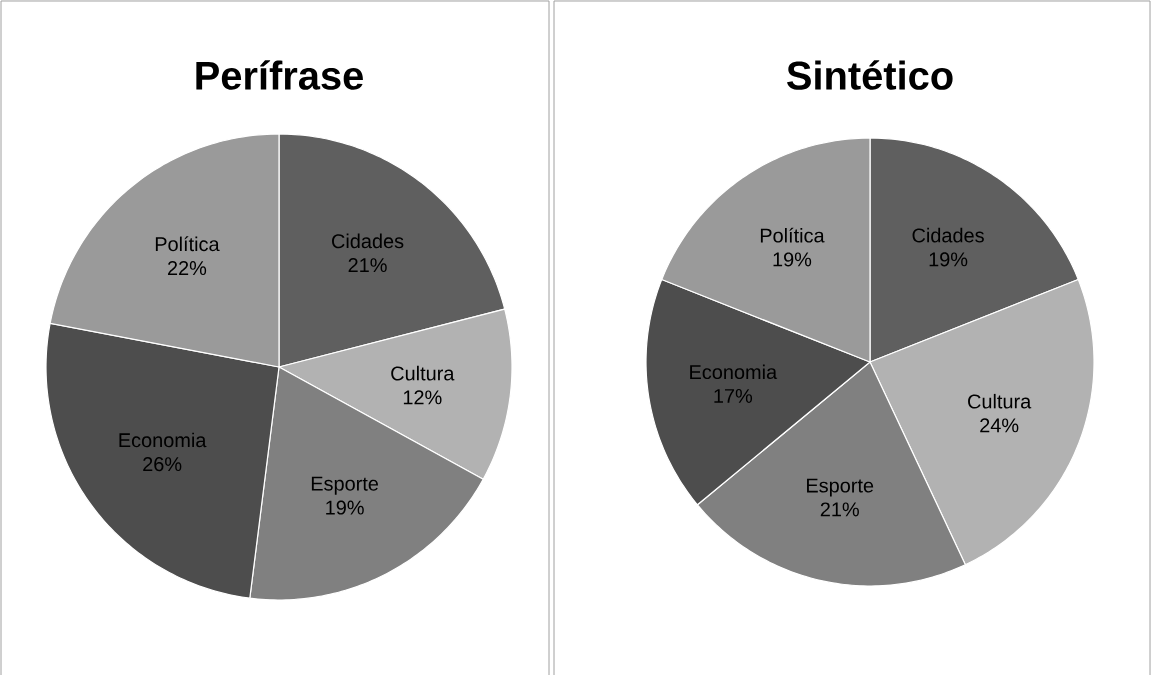 The width and height of the screenshot is (1151, 675). What do you see at coordinates (187, 268) in the screenshot?
I see `data-label: 22%` at bounding box center [187, 268].